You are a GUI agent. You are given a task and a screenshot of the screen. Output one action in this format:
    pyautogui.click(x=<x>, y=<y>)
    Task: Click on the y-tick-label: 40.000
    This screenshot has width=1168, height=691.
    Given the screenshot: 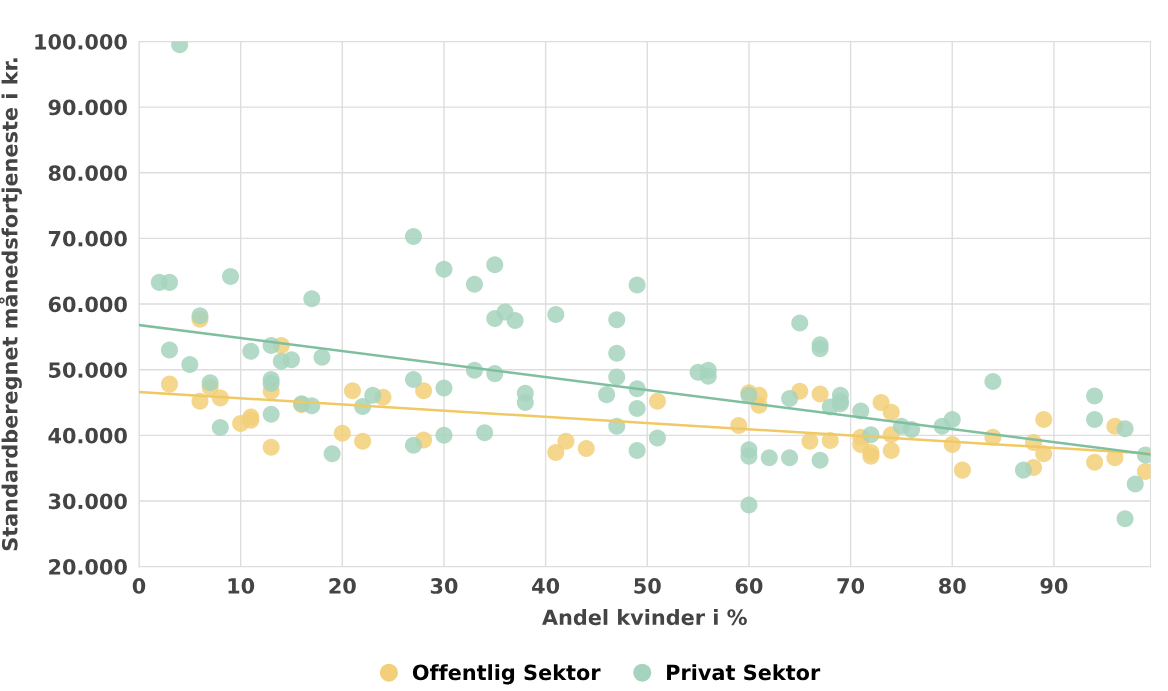 What is the action you would take?
    pyautogui.click(x=87, y=435)
    